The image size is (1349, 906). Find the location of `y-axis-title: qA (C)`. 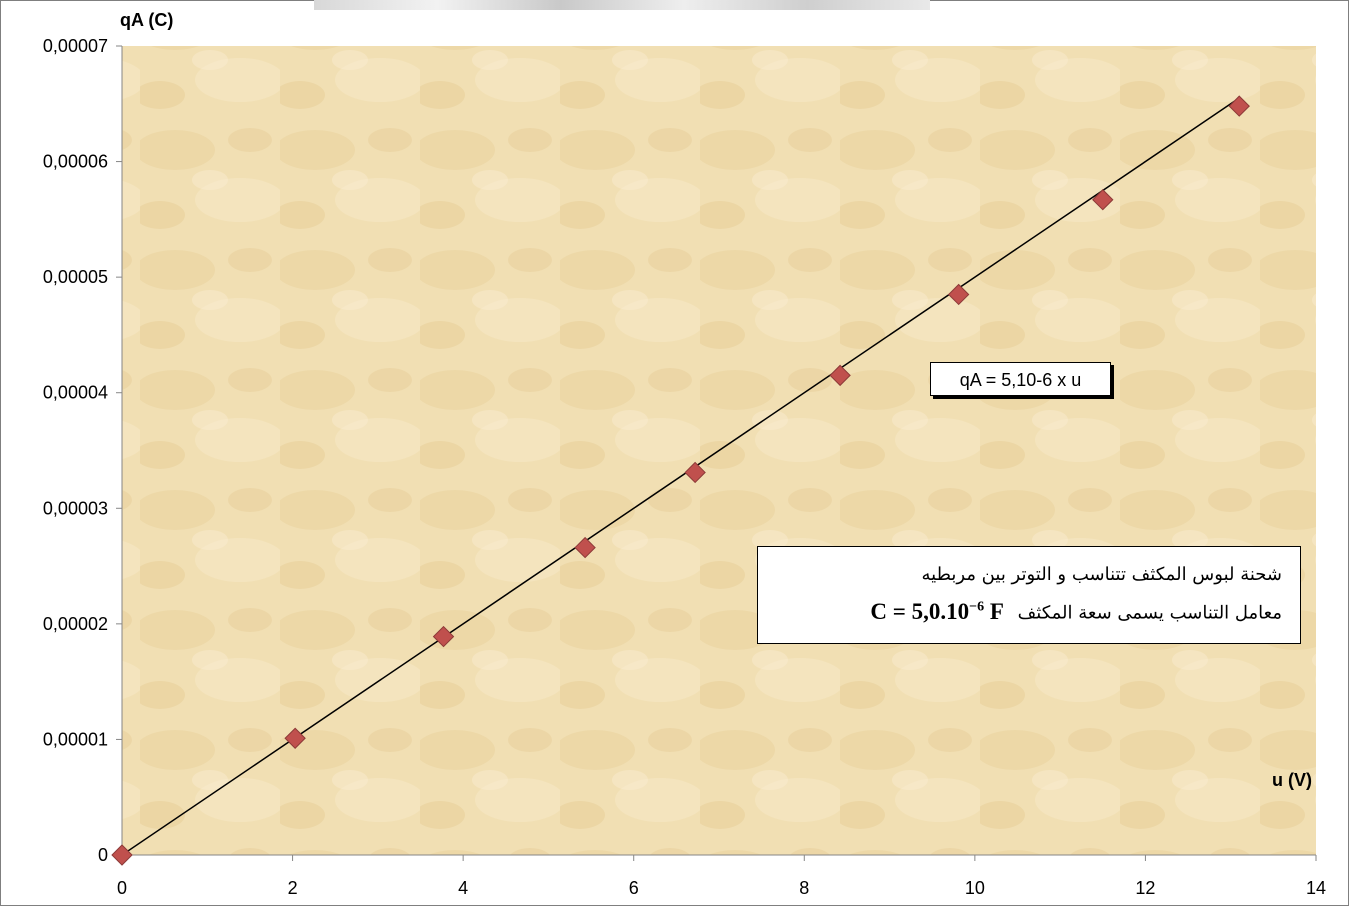

y-axis-title: qA (C) is located at coordinates (146, 20).